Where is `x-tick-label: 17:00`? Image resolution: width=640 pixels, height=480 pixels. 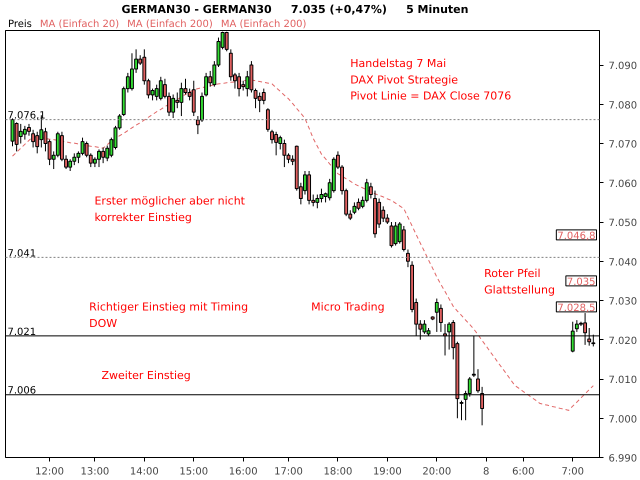
x-tick-label: 17:00 is located at coordinates (288, 472).